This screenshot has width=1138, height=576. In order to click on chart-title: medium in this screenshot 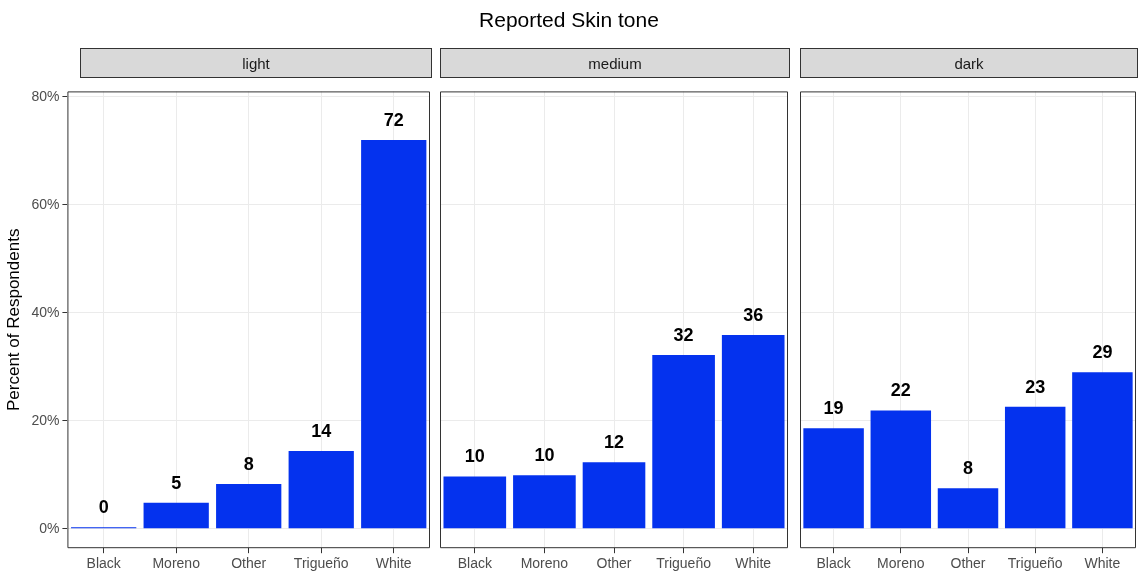, I will do `click(615, 63)`.